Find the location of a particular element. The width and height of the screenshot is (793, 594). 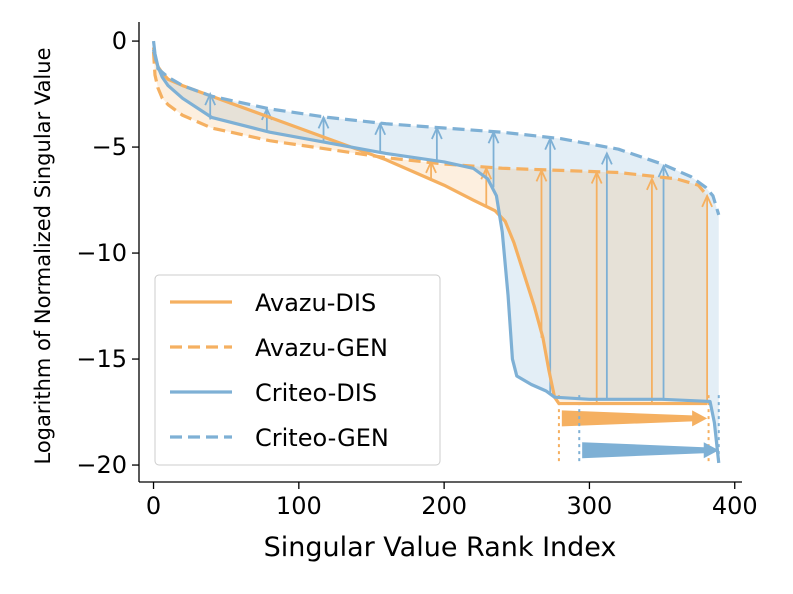

y-tick-label: −10 is located at coordinates (101, 253).